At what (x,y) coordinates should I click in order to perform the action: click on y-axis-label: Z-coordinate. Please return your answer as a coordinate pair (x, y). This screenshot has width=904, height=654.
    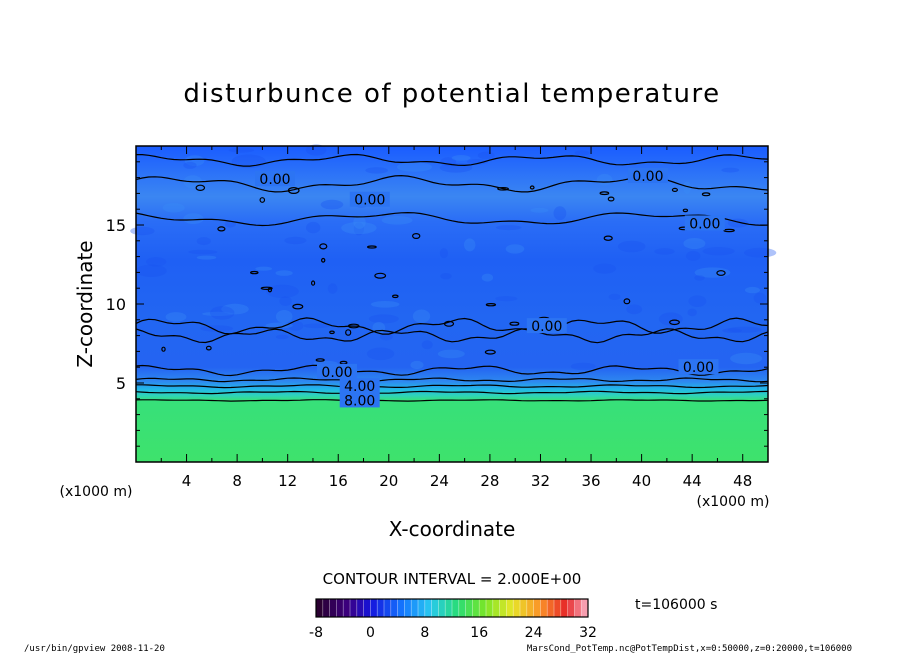
    Looking at the image, I should click on (85, 303).